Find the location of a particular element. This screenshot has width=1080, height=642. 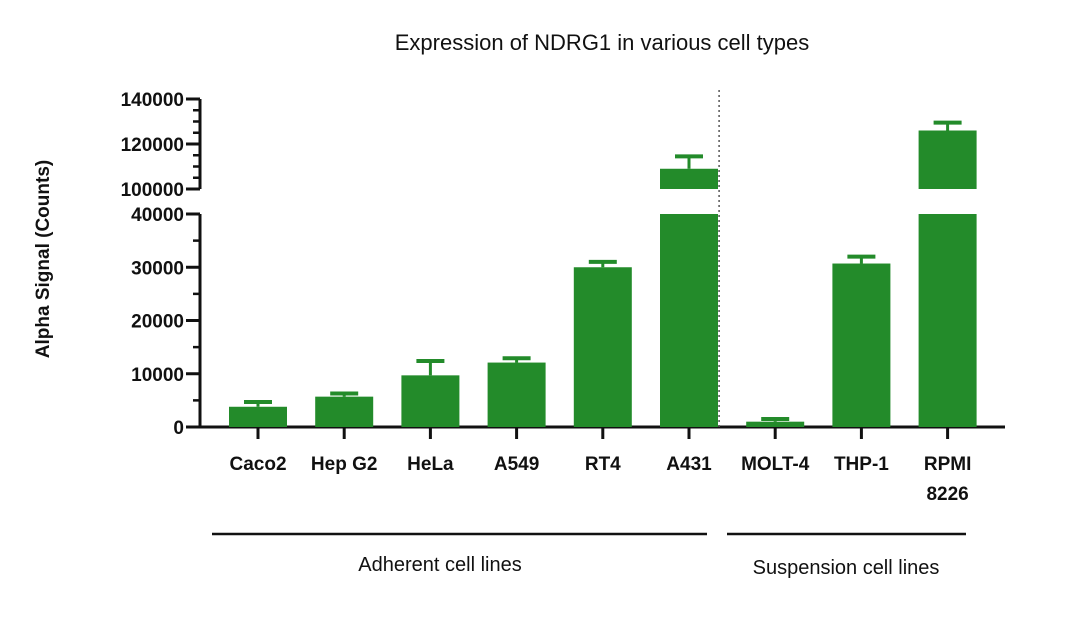

x-tick-label: A549 is located at coordinates (516, 464).